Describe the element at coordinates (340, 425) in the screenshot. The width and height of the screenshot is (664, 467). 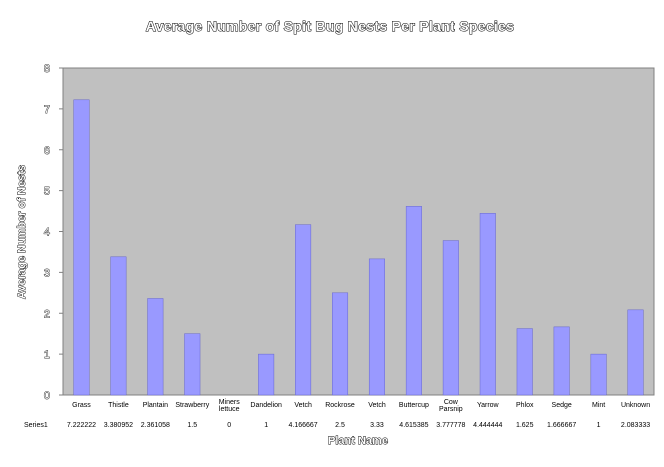
I see `data-label: 2.5` at that location.